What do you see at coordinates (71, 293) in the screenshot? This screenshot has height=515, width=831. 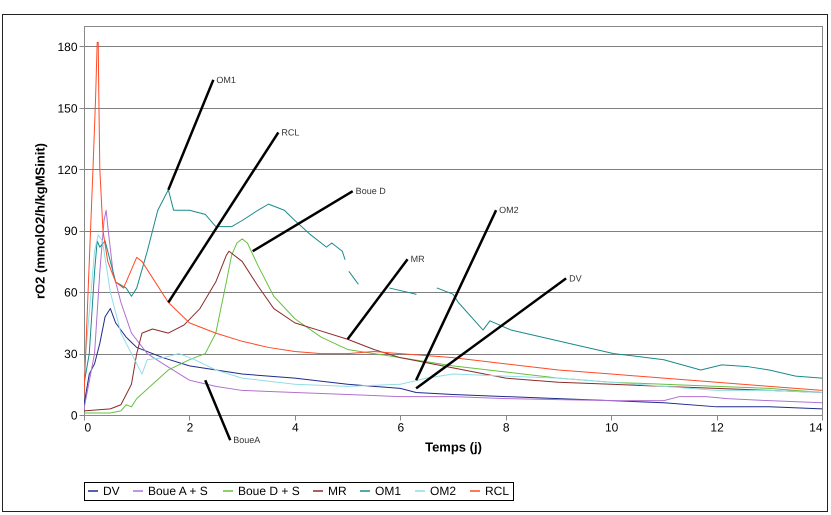 I see `y-tick-label: 60` at bounding box center [71, 293].